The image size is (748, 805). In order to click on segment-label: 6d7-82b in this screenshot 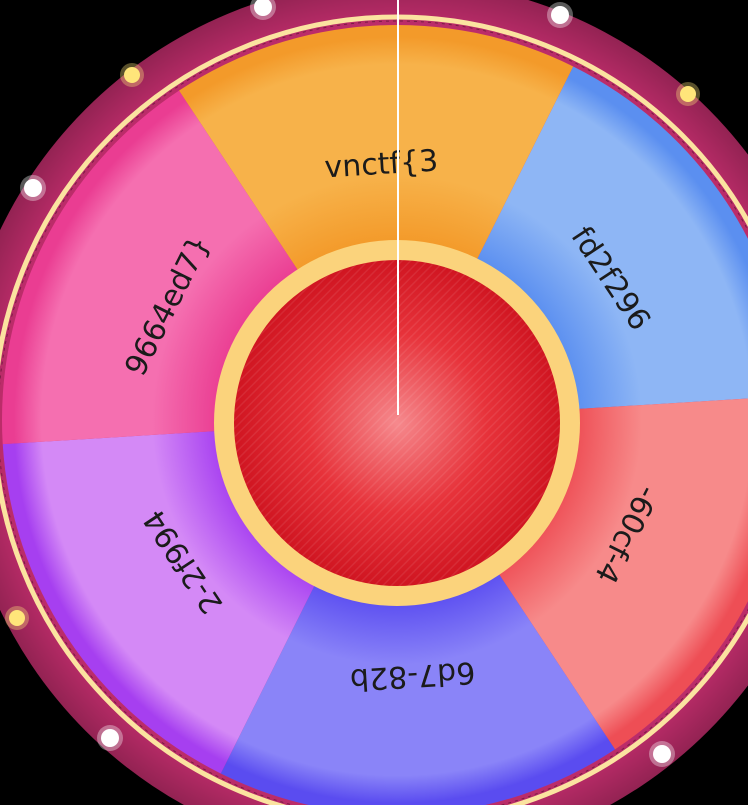, I will do `click(412, 675)`.